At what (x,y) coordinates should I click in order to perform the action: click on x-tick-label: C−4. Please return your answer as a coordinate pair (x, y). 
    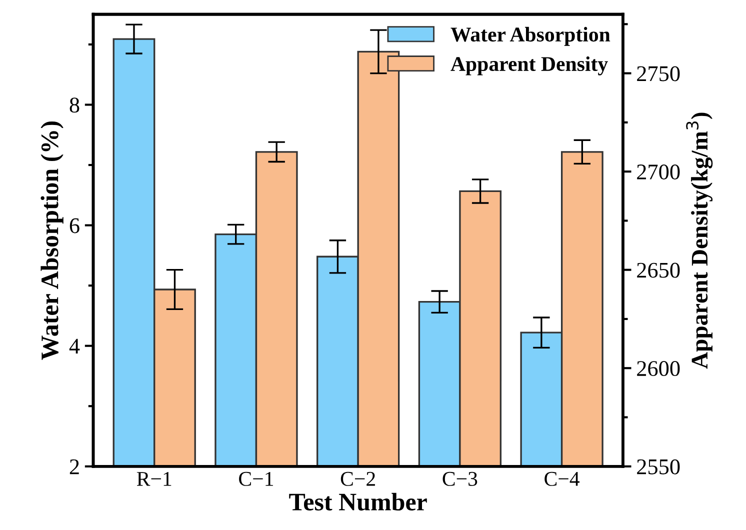
    Looking at the image, I should click on (562, 479).